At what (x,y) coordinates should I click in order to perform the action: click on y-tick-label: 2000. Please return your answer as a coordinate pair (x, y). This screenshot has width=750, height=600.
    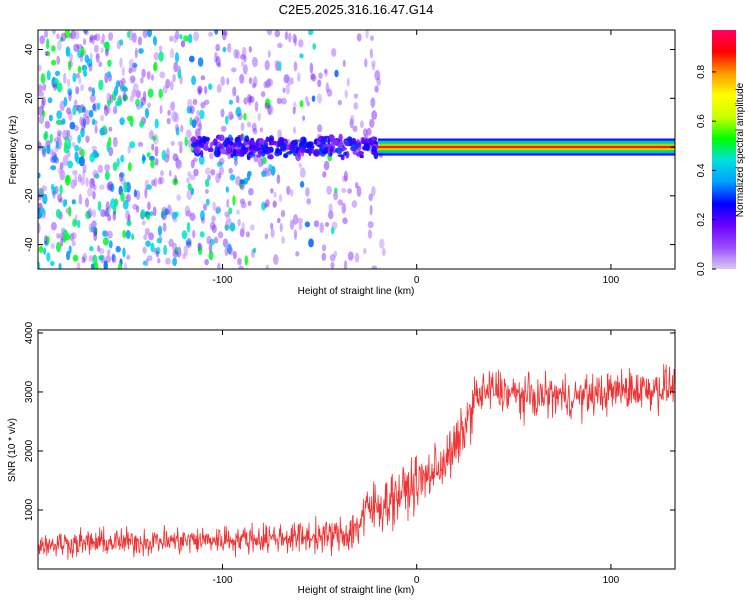
    Looking at the image, I should click on (29, 450).